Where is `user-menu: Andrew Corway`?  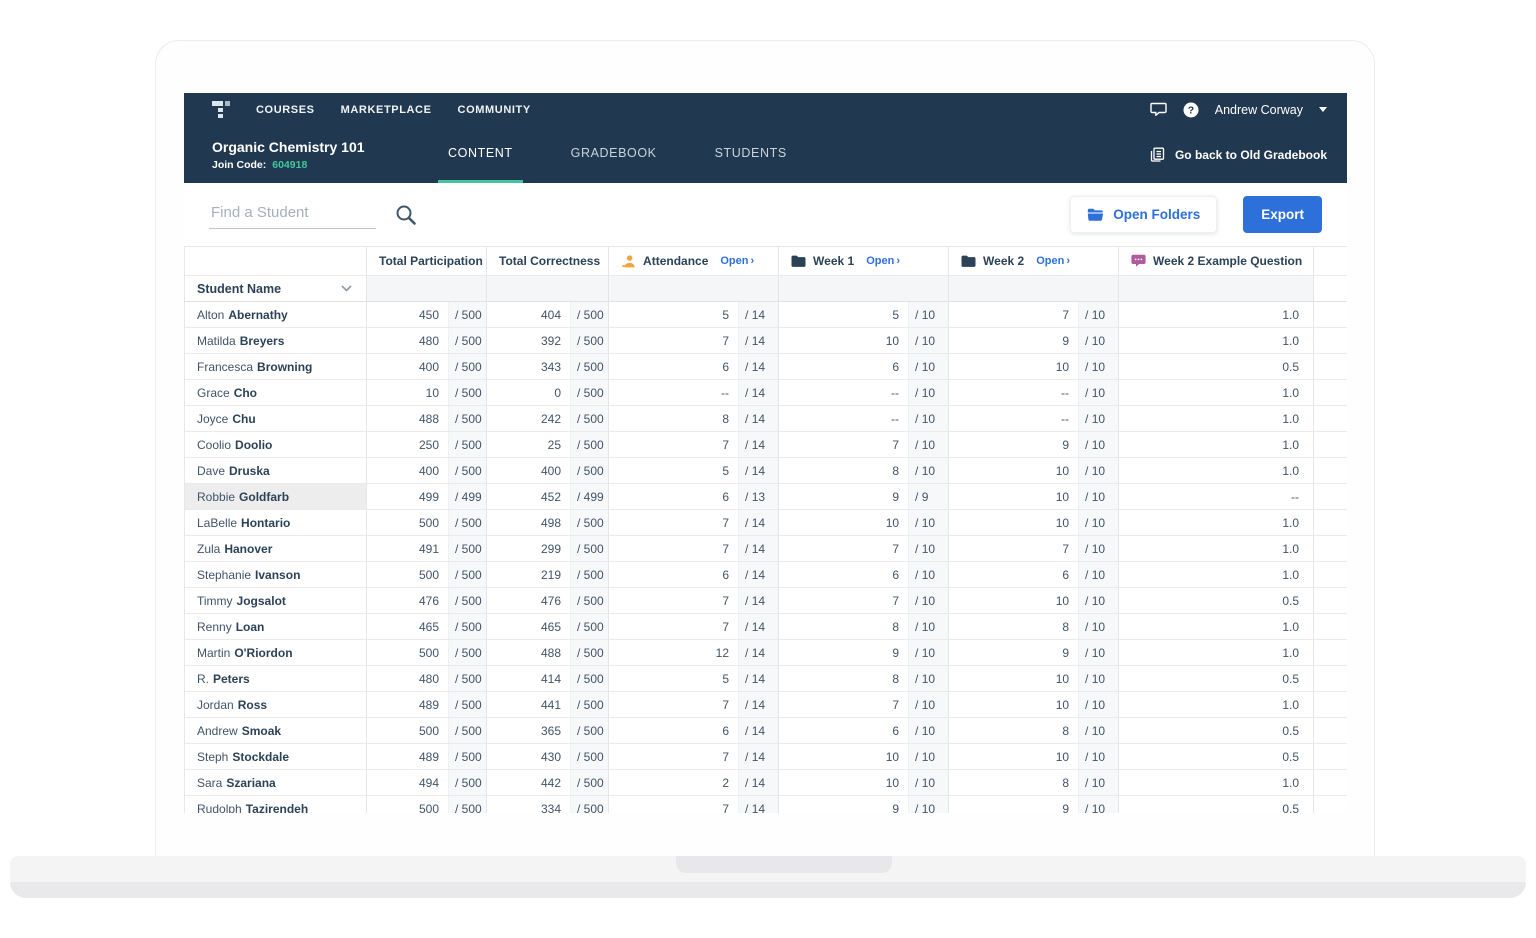 user-menu: Andrew Corway is located at coordinates (1258, 109).